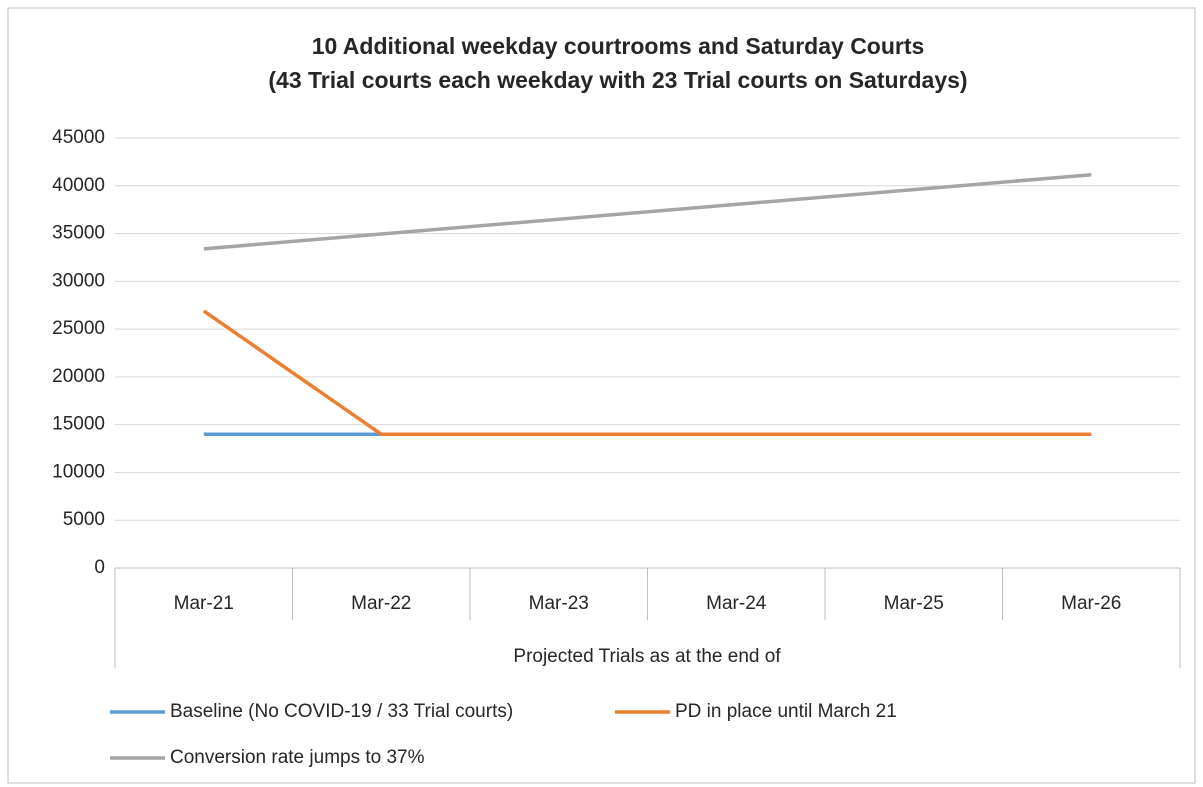  What do you see at coordinates (914, 603) in the screenshot?
I see `x-tick-label: Mar-25` at bounding box center [914, 603].